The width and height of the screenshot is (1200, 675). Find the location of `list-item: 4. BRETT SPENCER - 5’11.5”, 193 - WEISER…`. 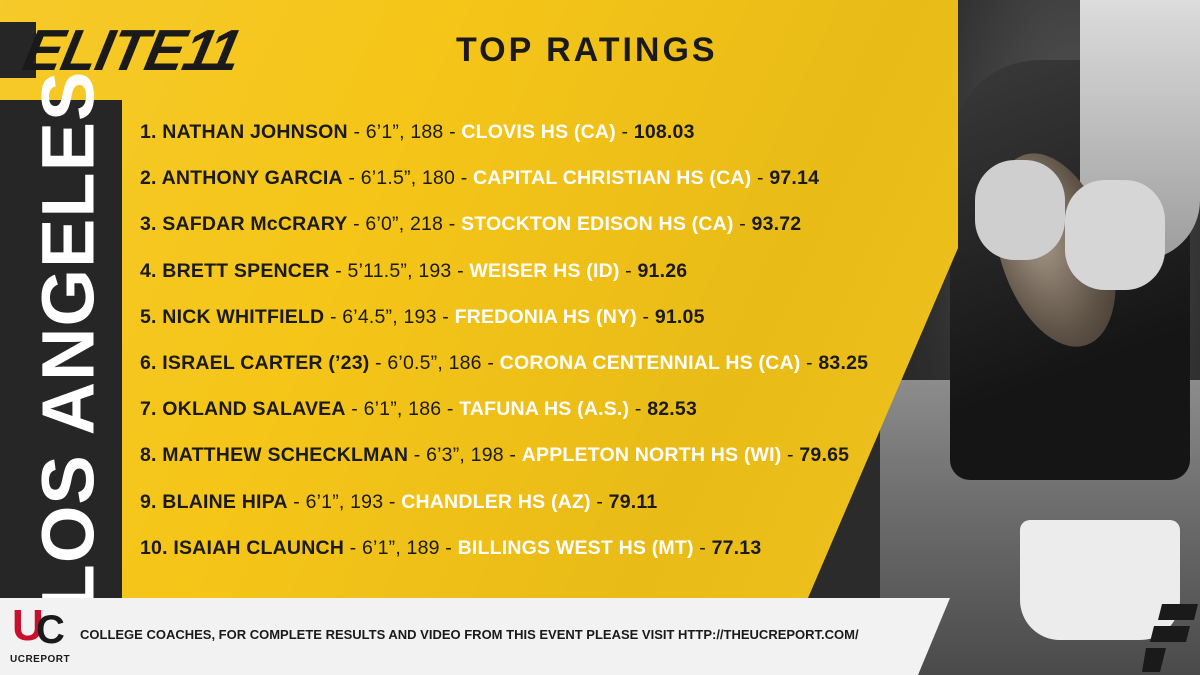

list-item: 4. BRETT SPENCER - 5’11.5”, 193 - WEISER… is located at coordinates (504, 271).